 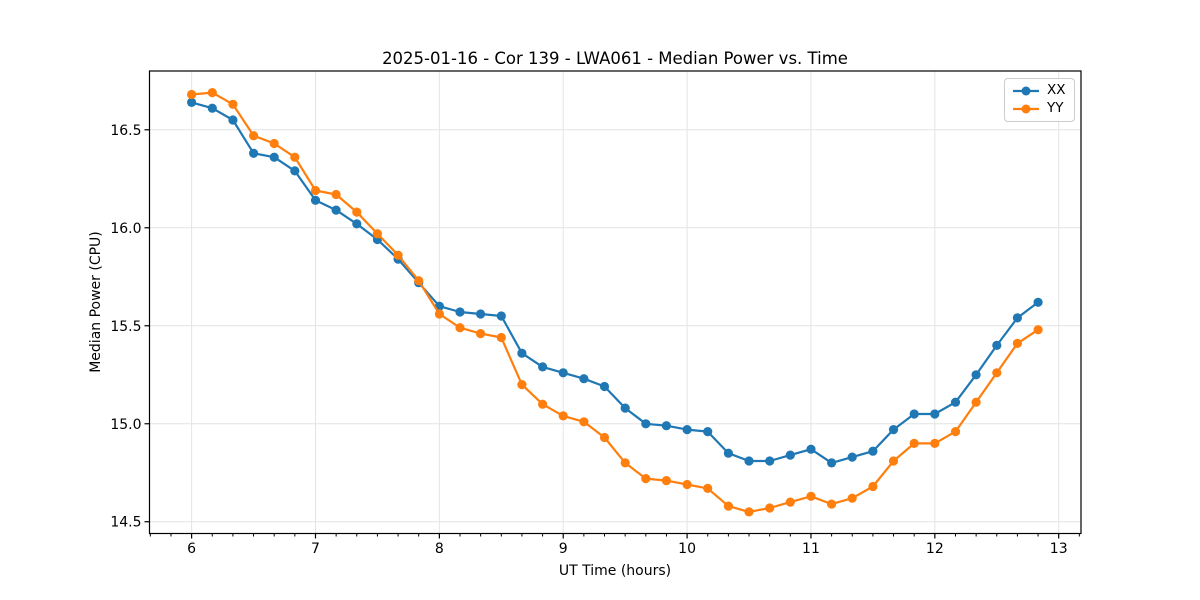 I want to click on x-tick-label: 6, so click(x=191, y=549).